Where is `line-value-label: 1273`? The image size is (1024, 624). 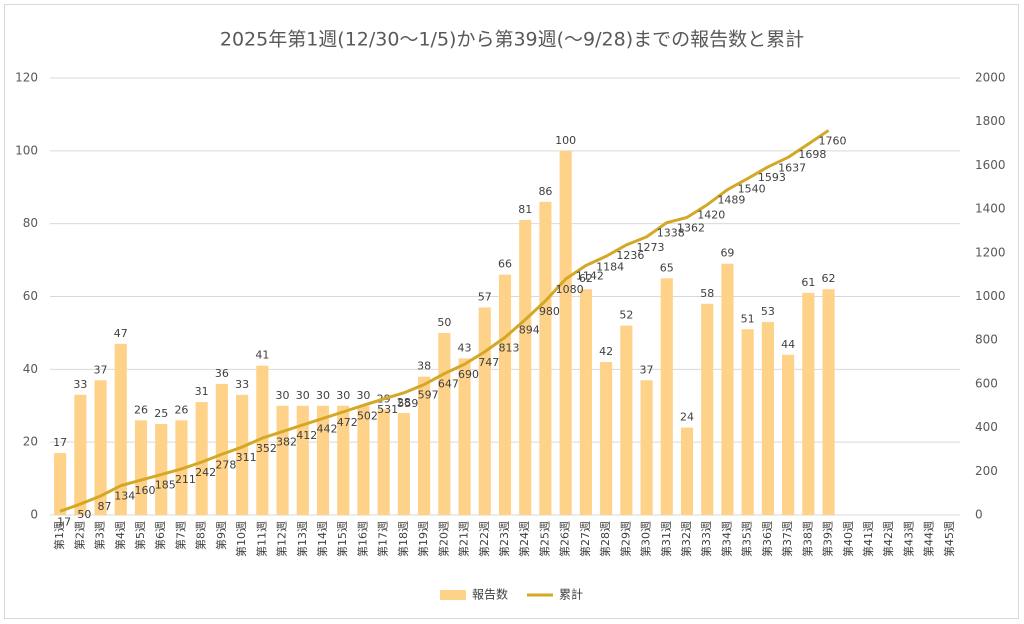 line-value-label: 1273 is located at coordinates (651, 247).